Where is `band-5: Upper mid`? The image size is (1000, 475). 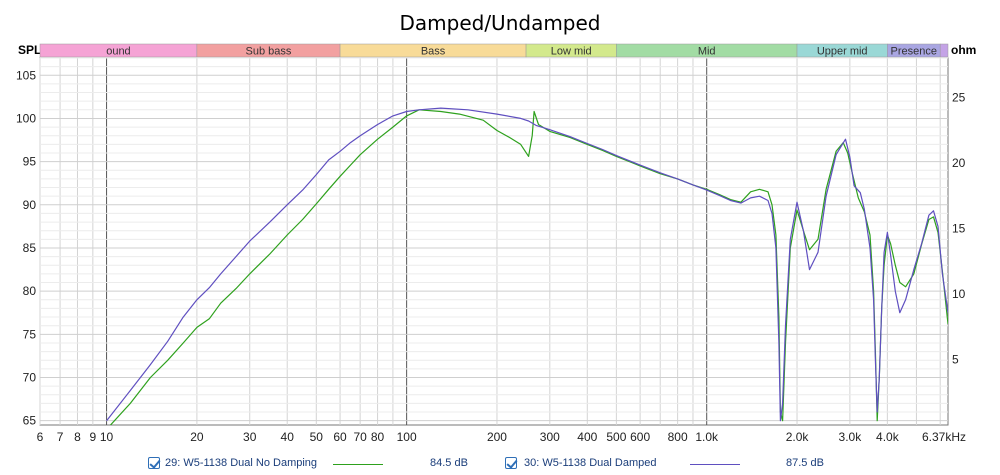
band-5: Upper mid is located at coordinates (842, 50).